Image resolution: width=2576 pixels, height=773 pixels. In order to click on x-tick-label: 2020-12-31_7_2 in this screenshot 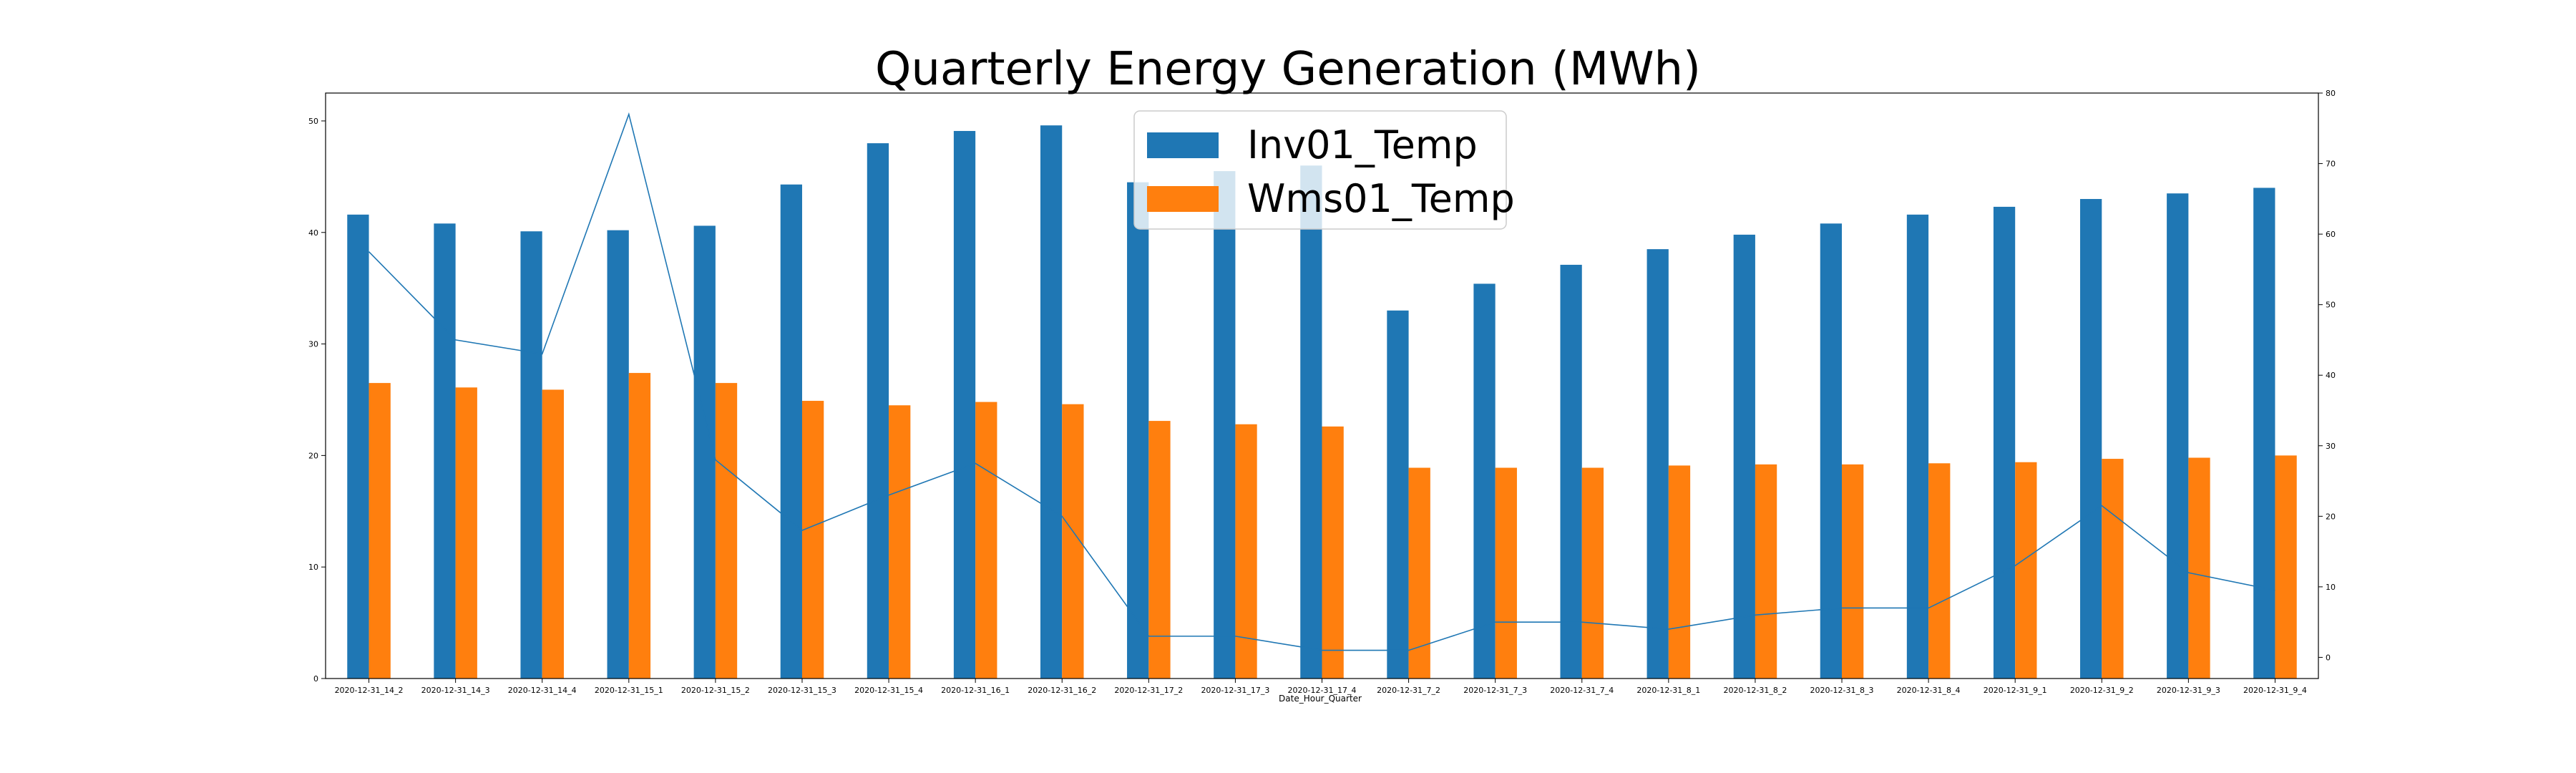, I will do `click(1408, 690)`.